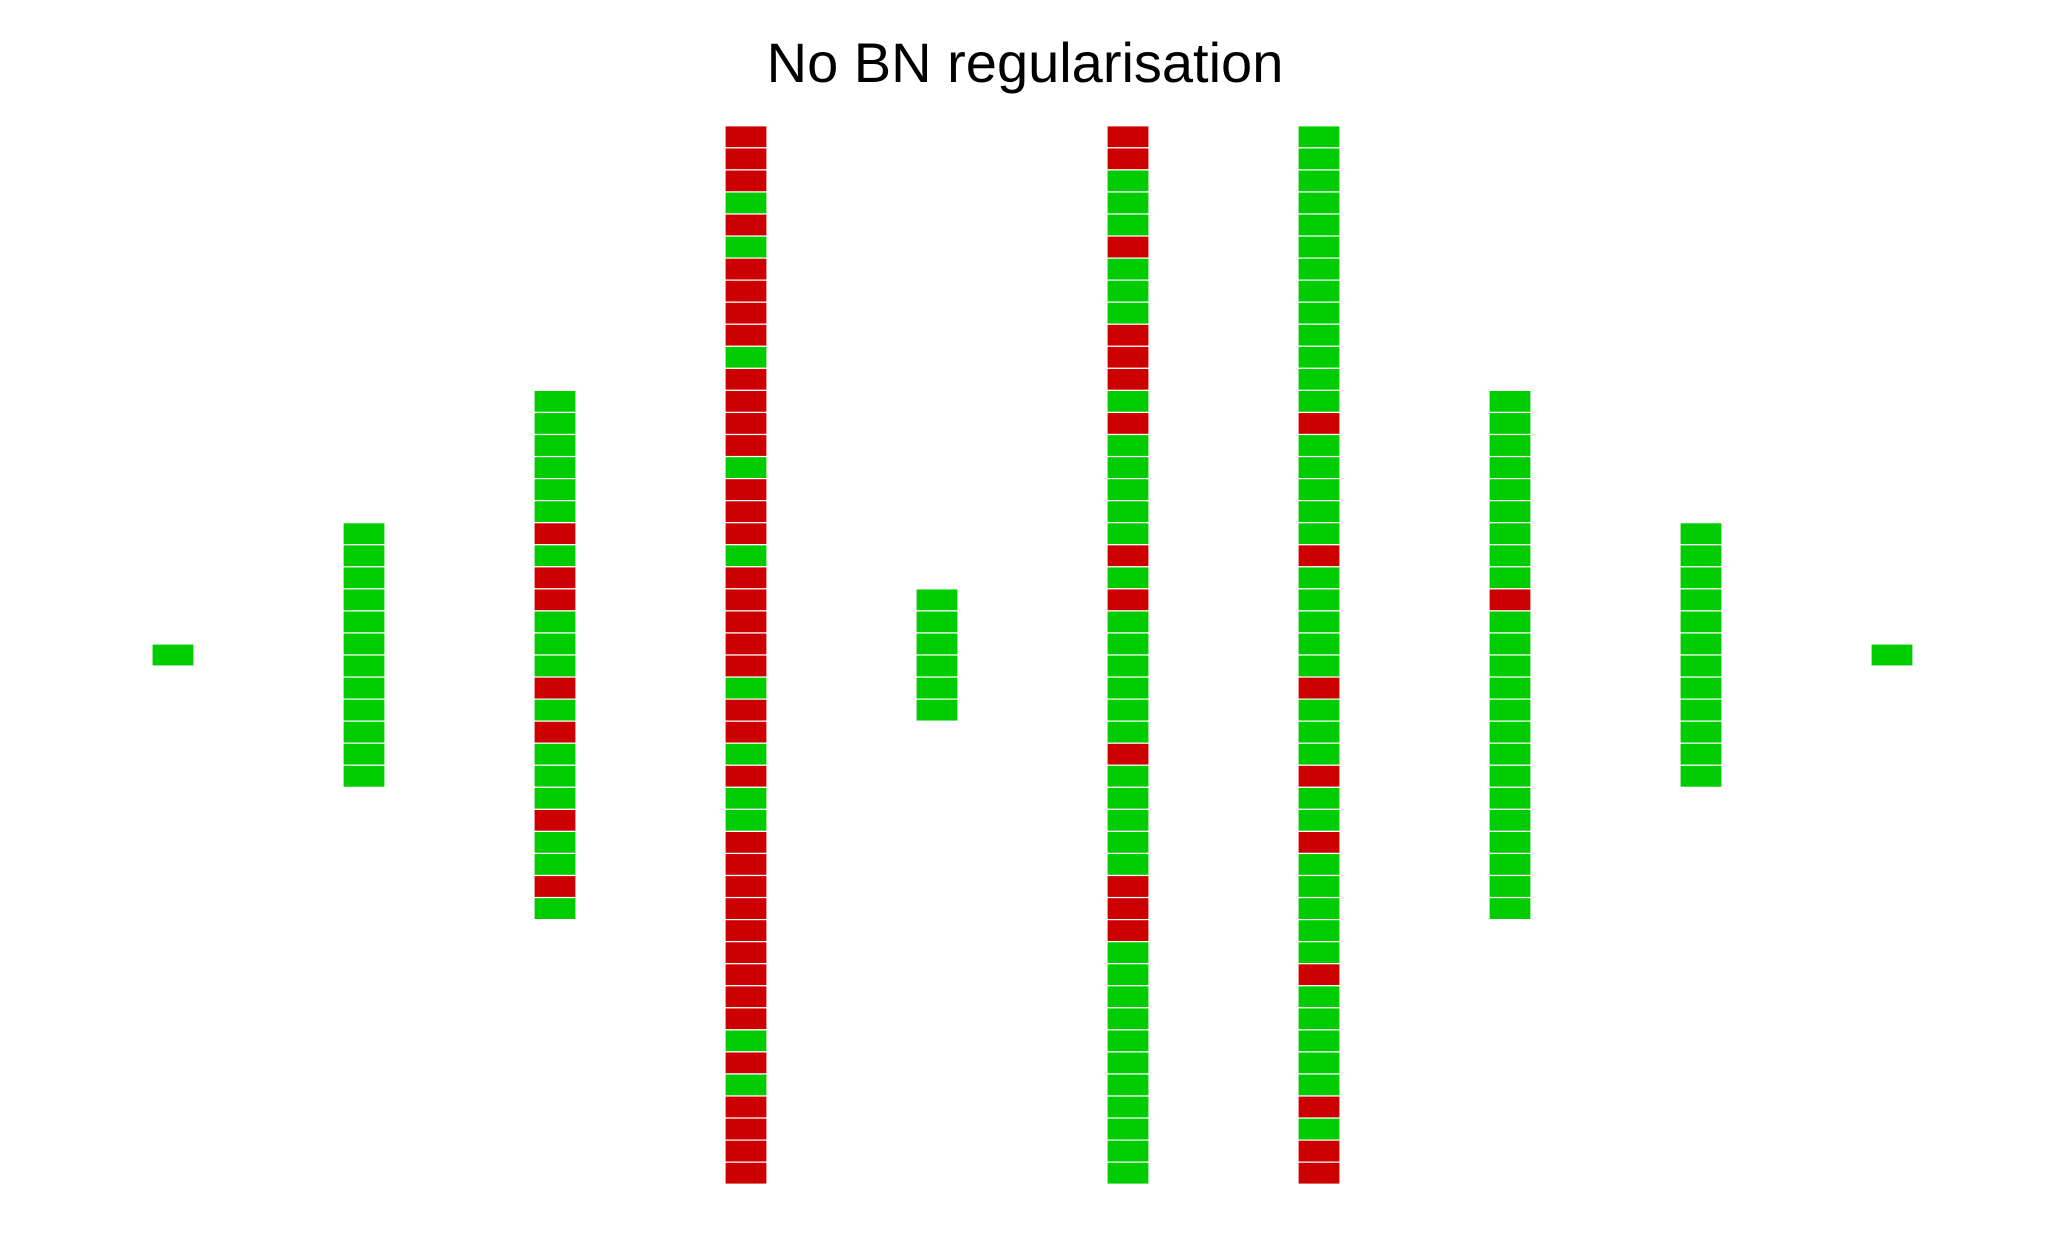 Image resolution: width=2050 pixels, height=1255 pixels. Describe the element at coordinates (1319, 203) in the screenshot. I see `cell-layer7-unit4` at that location.